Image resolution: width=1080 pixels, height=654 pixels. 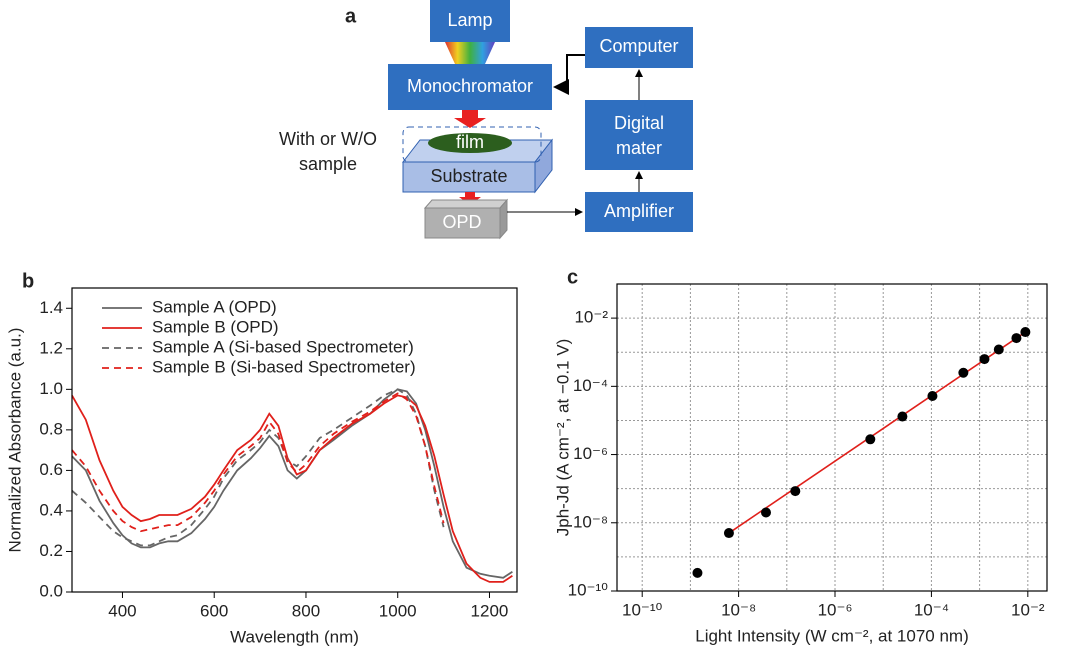 What do you see at coordinates (590, 385) in the screenshot?
I see `y-tick-label: 10⁻⁴` at bounding box center [590, 385].